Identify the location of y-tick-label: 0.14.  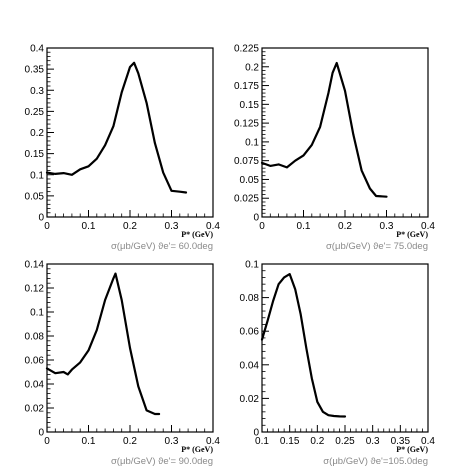
(35, 265).